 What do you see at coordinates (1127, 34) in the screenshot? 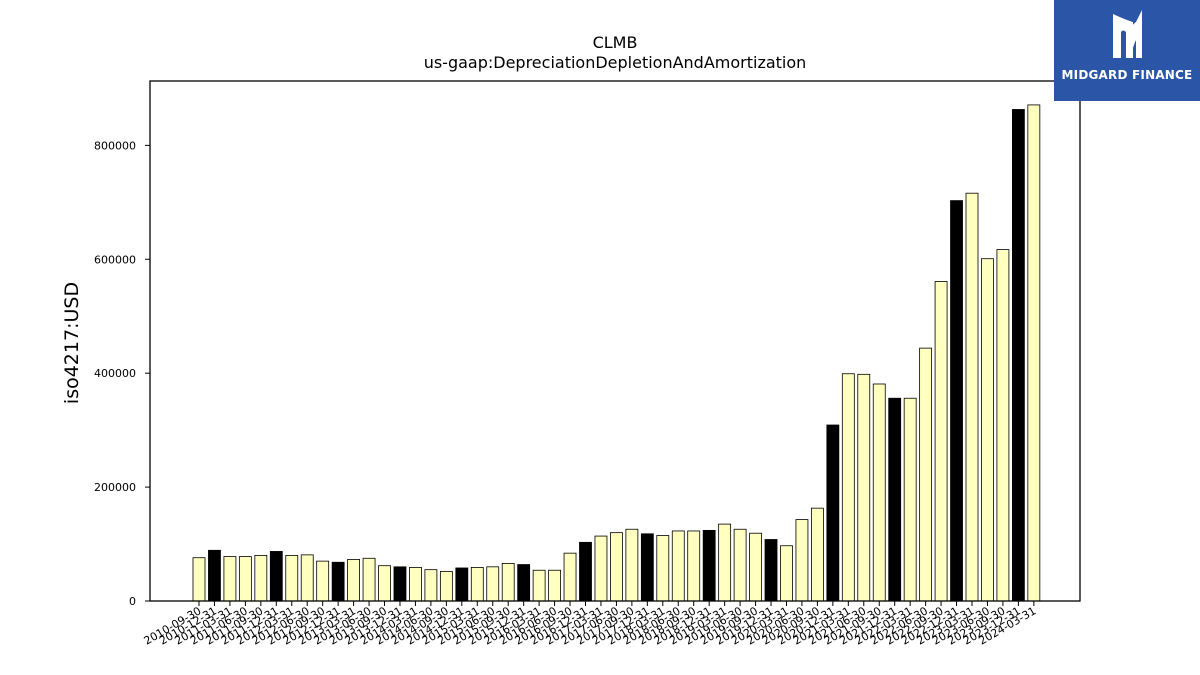
I see `logo-mark-icon` at bounding box center [1127, 34].